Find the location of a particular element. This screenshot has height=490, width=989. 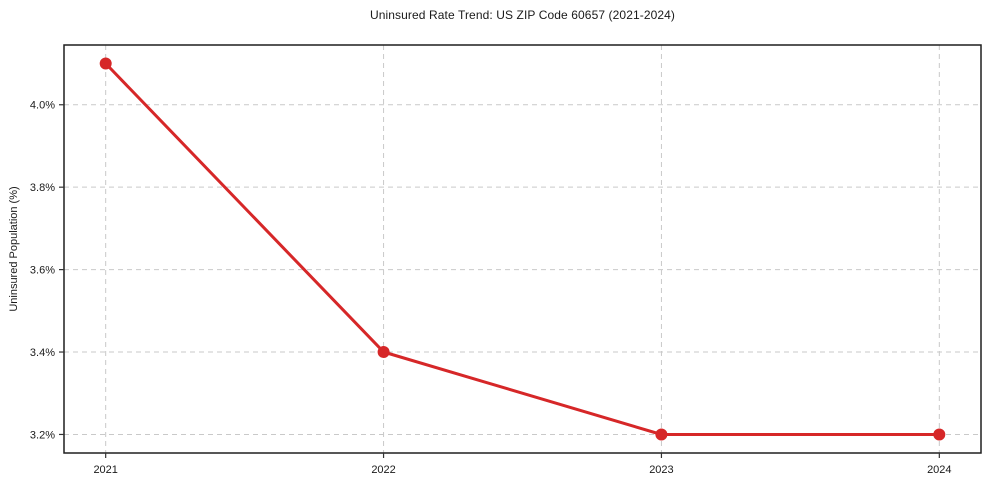

y-tick-label: 3.2% is located at coordinates (42, 435).